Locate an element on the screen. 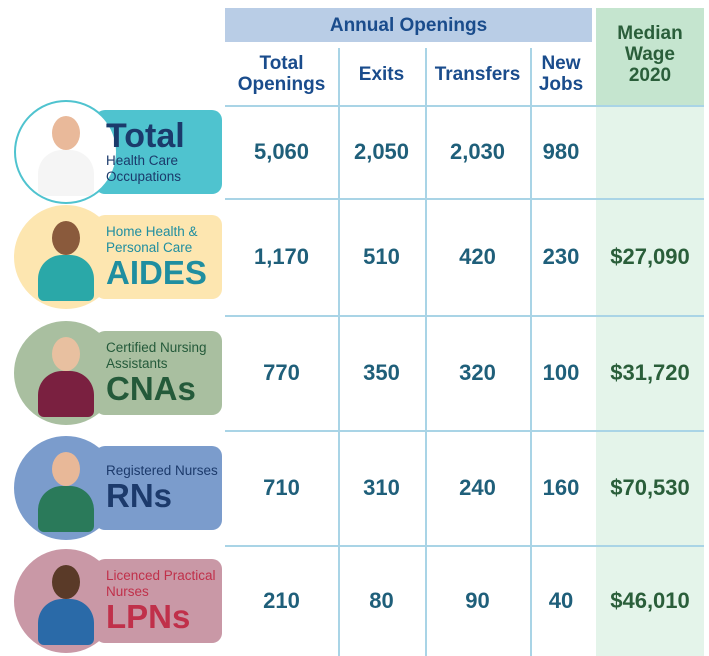 This screenshot has height=656, width=709. openings-value: 5,060 is located at coordinates (281, 151).